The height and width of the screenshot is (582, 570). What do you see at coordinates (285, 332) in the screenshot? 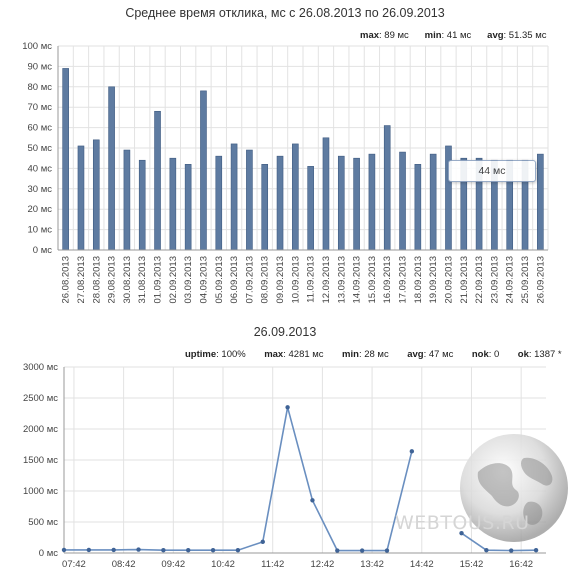
I see `line-chart-title: 26.09.2013` at bounding box center [285, 332].